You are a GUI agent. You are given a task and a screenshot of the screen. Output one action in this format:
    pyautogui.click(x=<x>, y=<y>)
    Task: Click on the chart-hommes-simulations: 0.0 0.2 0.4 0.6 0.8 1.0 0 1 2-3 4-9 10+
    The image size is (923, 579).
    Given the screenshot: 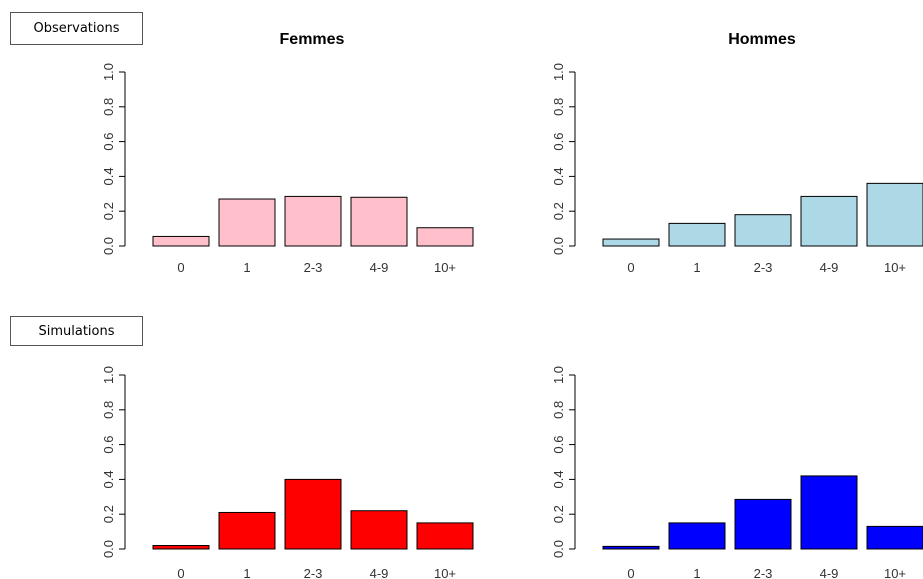 What is the action you would take?
    pyautogui.click(x=737, y=472)
    